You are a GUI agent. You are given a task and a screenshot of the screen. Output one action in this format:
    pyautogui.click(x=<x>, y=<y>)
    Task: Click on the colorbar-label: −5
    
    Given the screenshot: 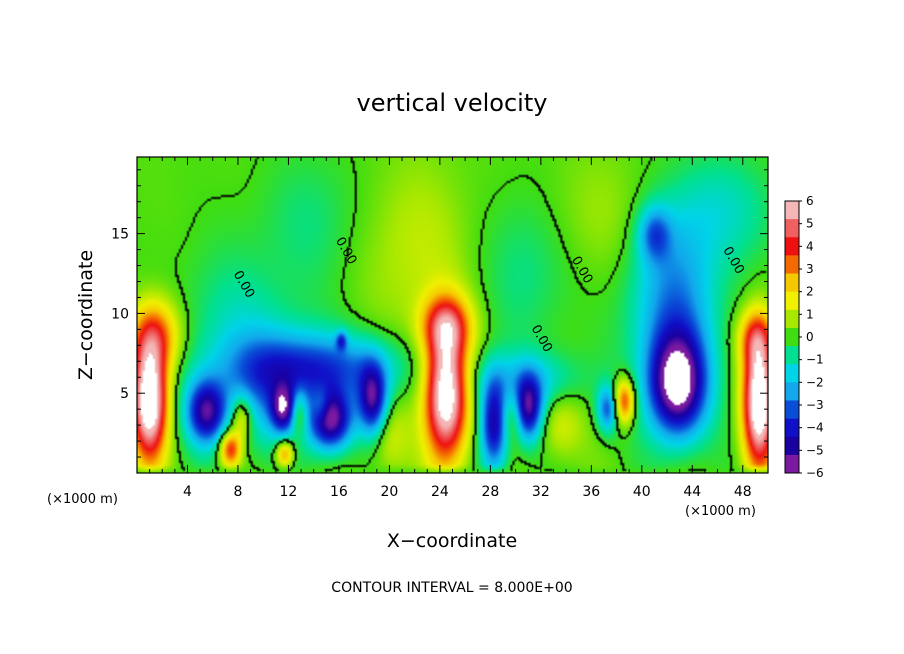 What is the action you would take?
    pyautogui.click(x=815, y=450)
    